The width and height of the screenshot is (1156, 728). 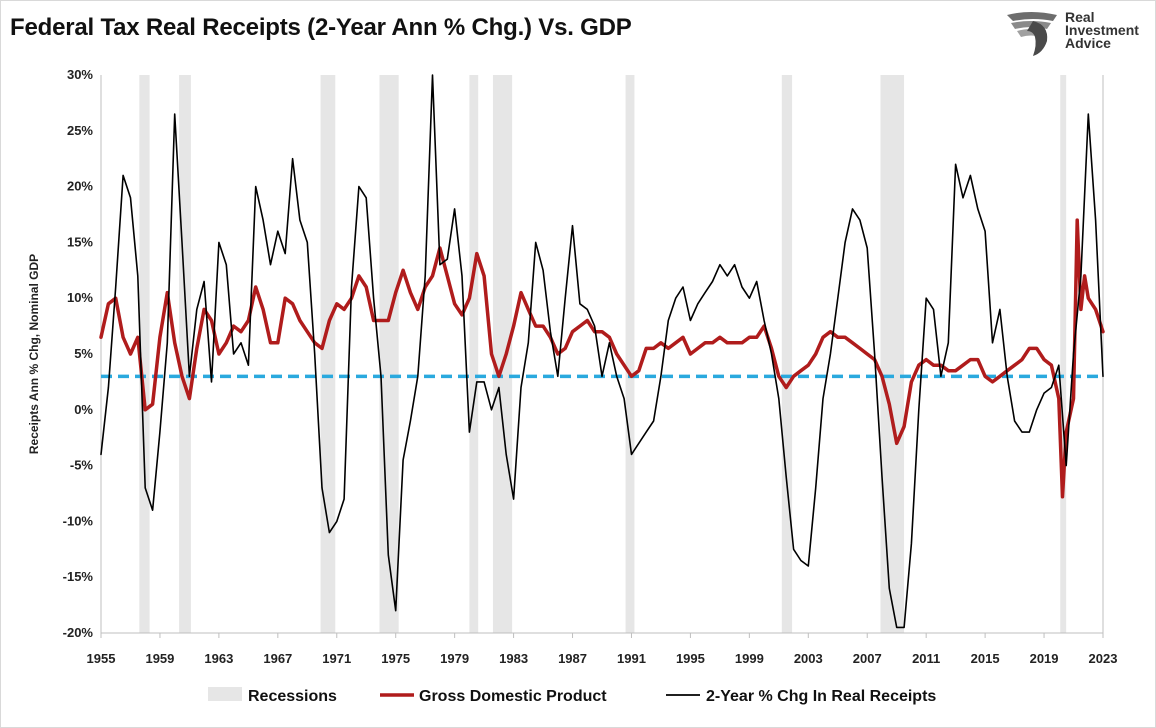 I want to click on x-tick-label: 2023, so click(x=1103, y=658).